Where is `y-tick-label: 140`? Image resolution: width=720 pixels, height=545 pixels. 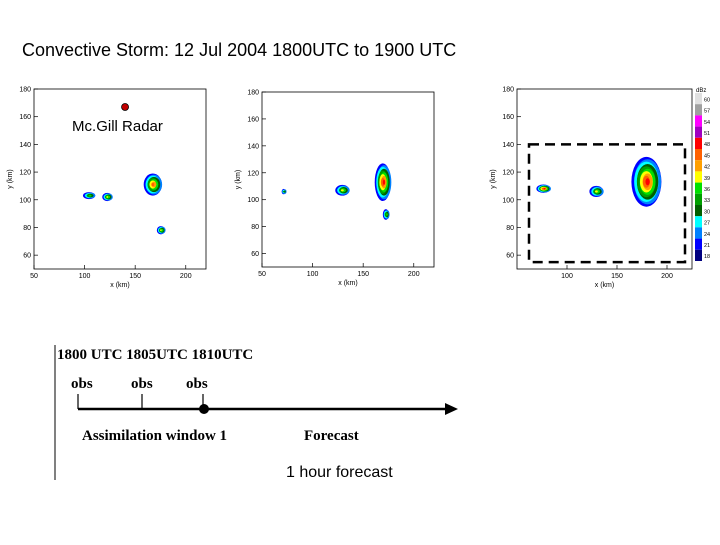
y-tick-label: 140 is located at coordinates (508, 145).